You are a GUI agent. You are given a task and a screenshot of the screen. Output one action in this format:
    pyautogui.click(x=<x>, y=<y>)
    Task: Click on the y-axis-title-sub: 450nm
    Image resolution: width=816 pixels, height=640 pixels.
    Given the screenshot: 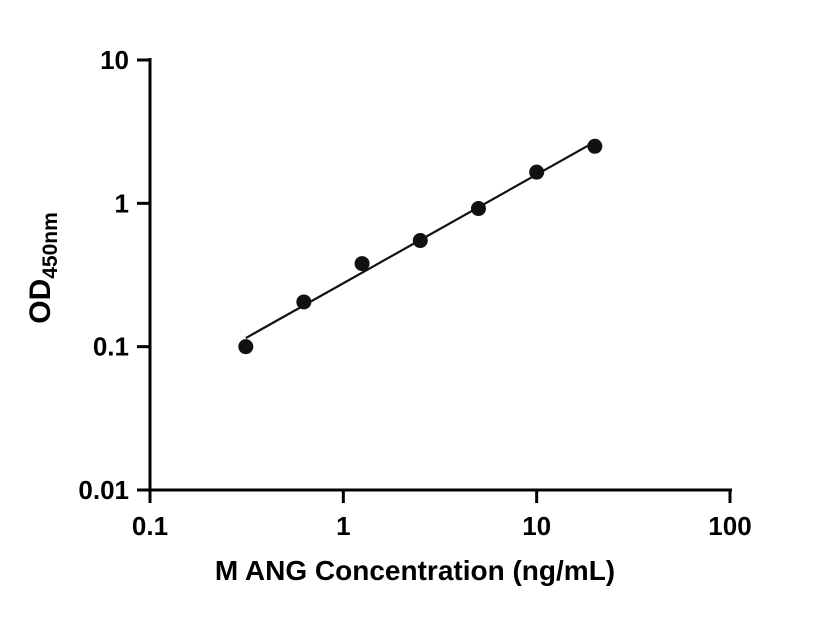 What is the action you would take?
    pyautogui.click(x=50, y=245)
    